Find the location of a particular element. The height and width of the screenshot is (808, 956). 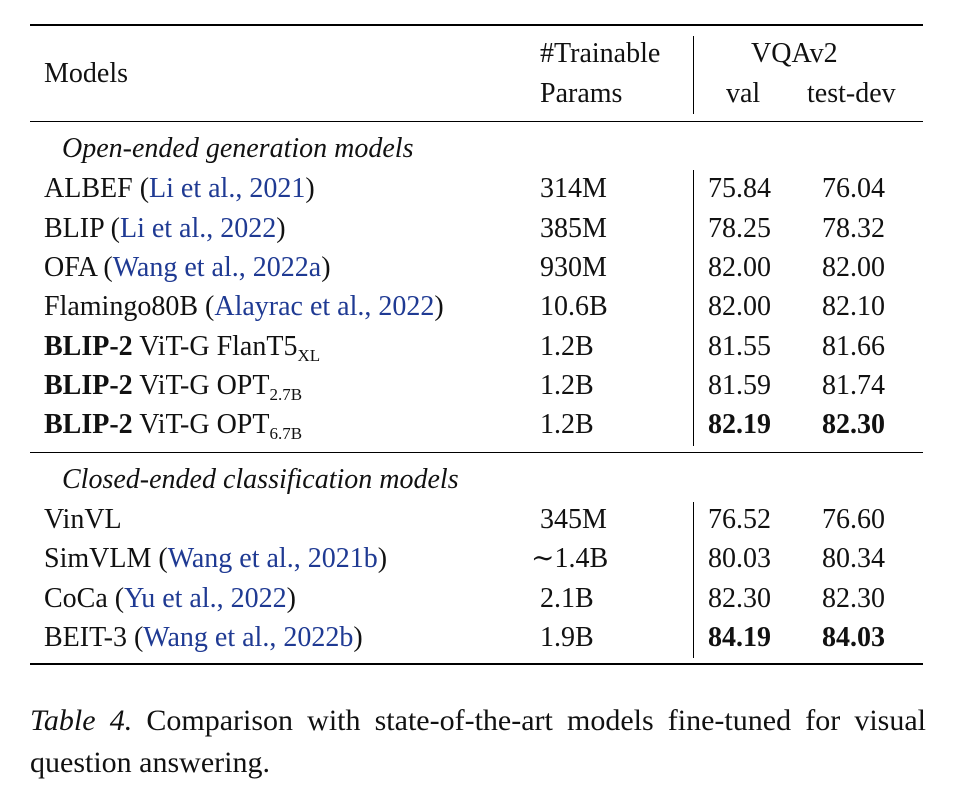

section1-separator is located at coordinates (693, 308).